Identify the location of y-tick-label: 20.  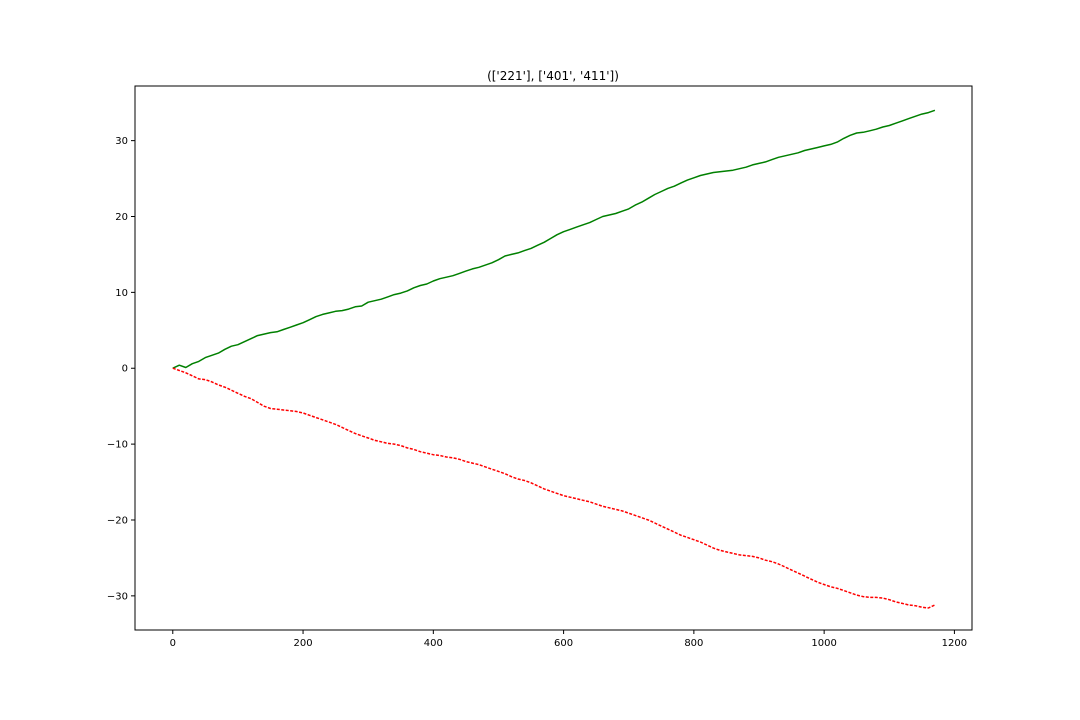
(121, 217).